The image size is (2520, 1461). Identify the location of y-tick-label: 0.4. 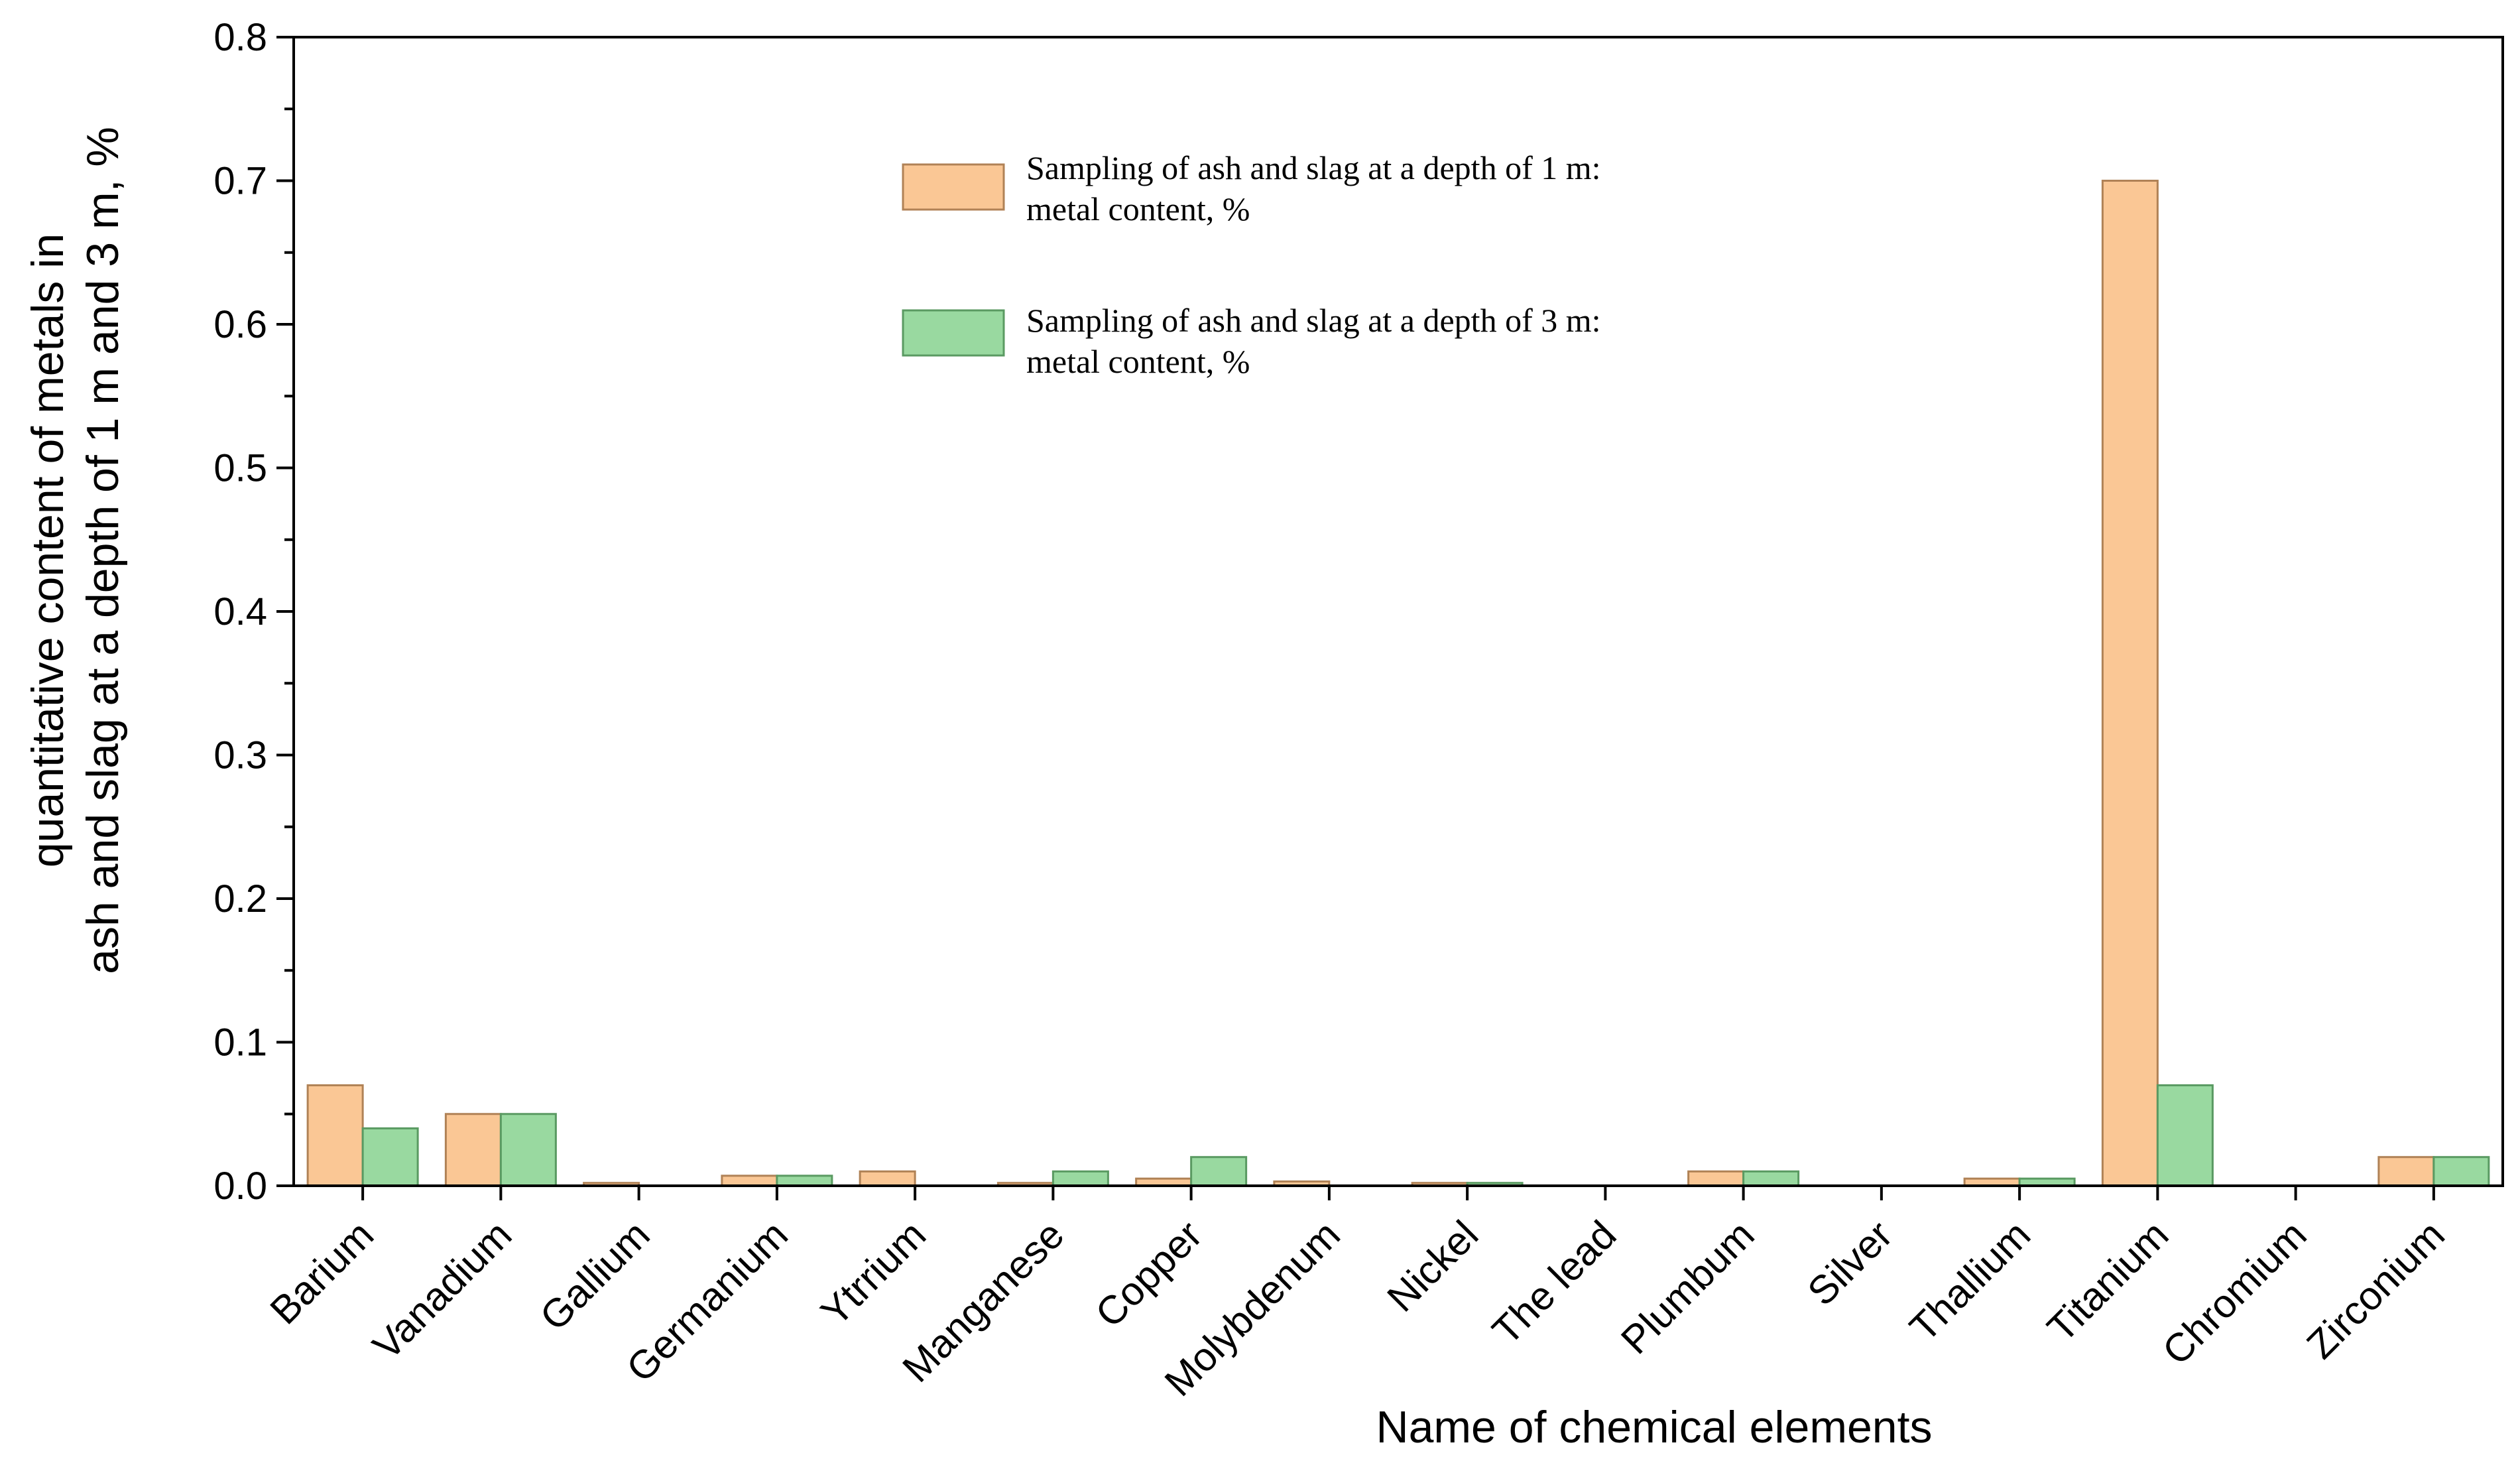
(240, 611).